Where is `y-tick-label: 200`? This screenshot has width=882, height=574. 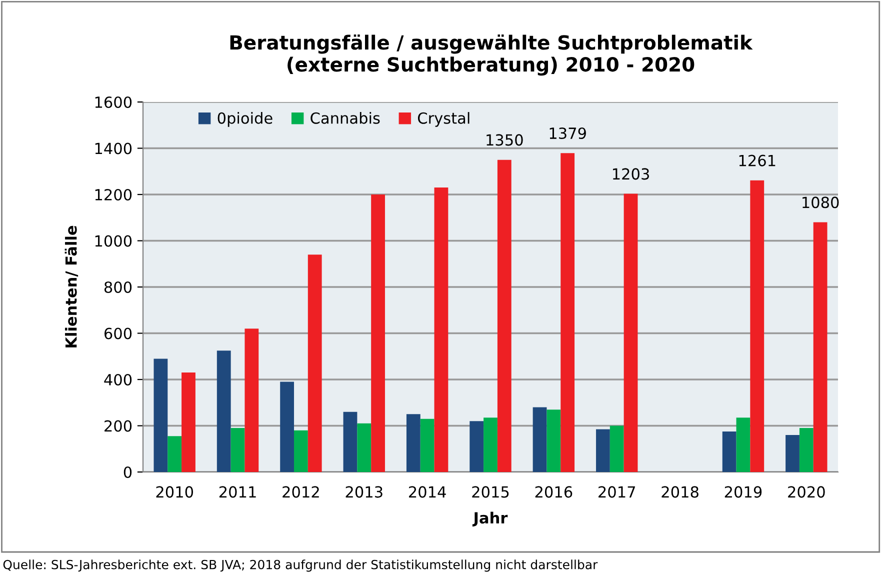 y-tick-label: 200 is located at coordinates (118, 426).